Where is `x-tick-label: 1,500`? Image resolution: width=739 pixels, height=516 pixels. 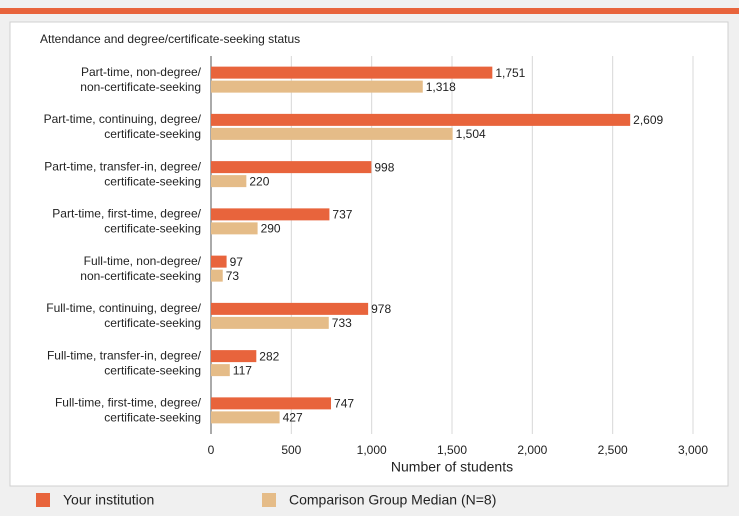
x-tick-label: 1,500 is located at coordinates (452, 450).